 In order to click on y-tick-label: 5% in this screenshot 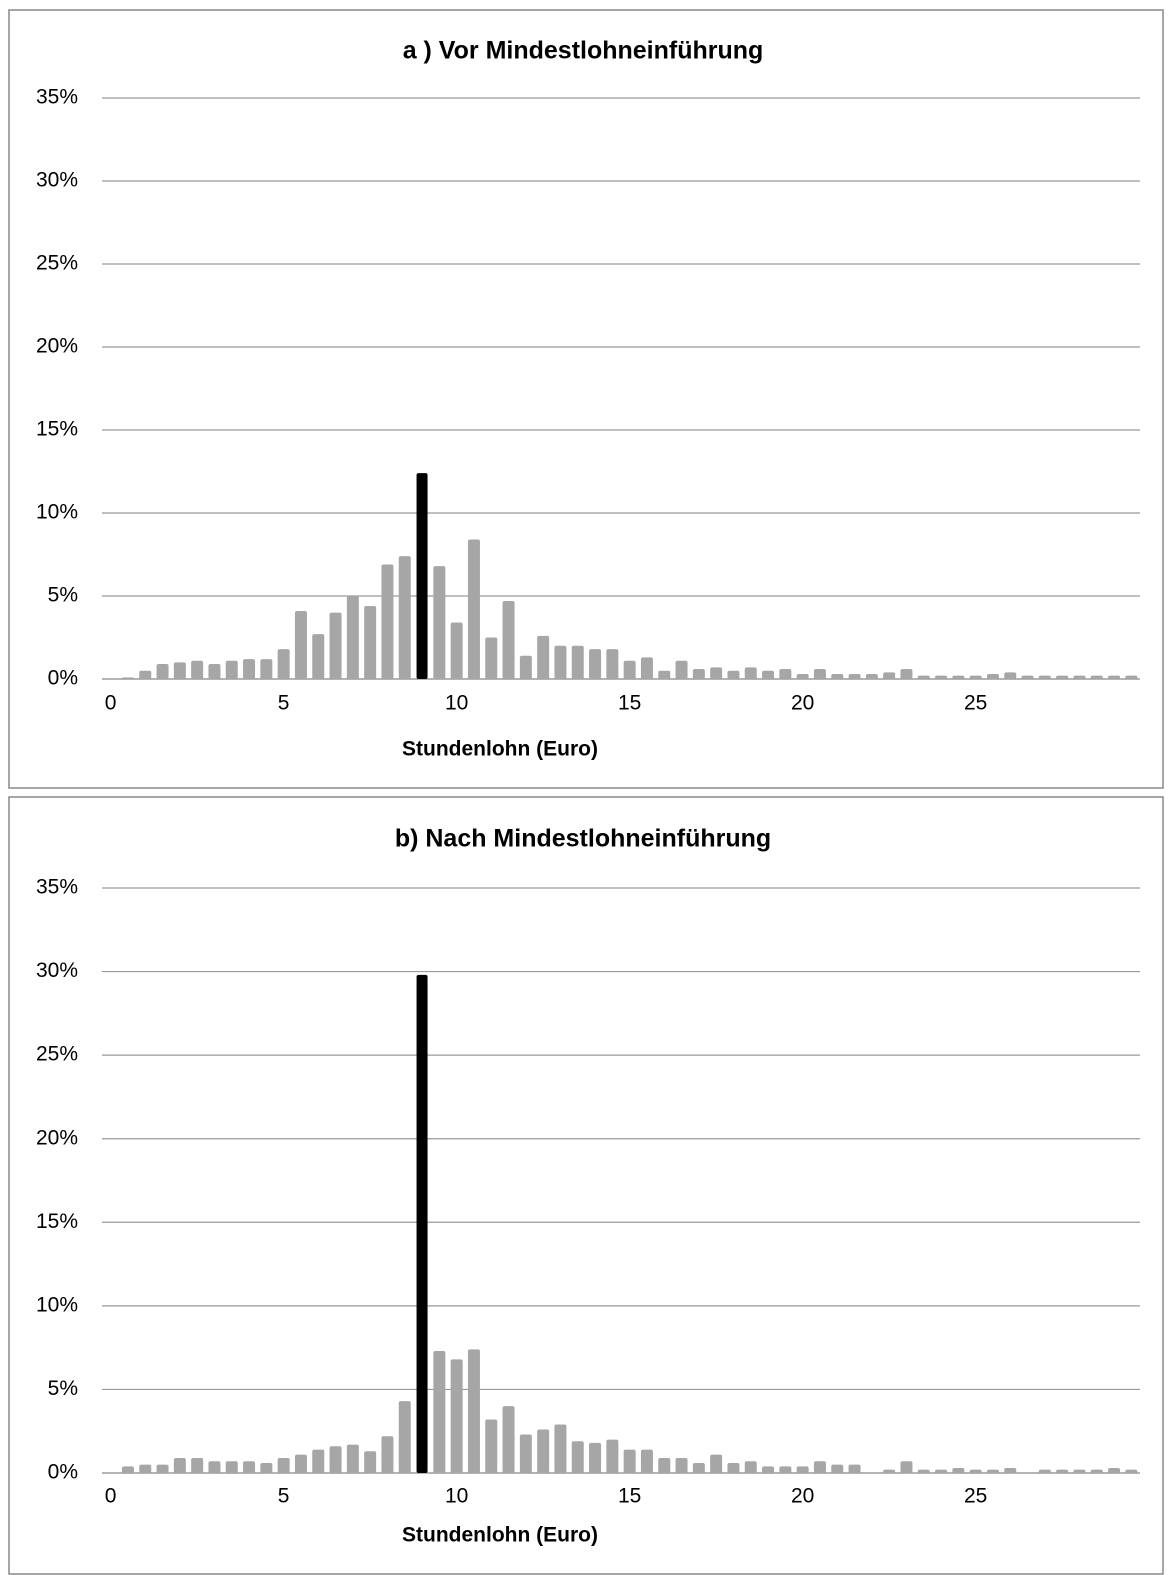, I will do `click(63, 595)`.